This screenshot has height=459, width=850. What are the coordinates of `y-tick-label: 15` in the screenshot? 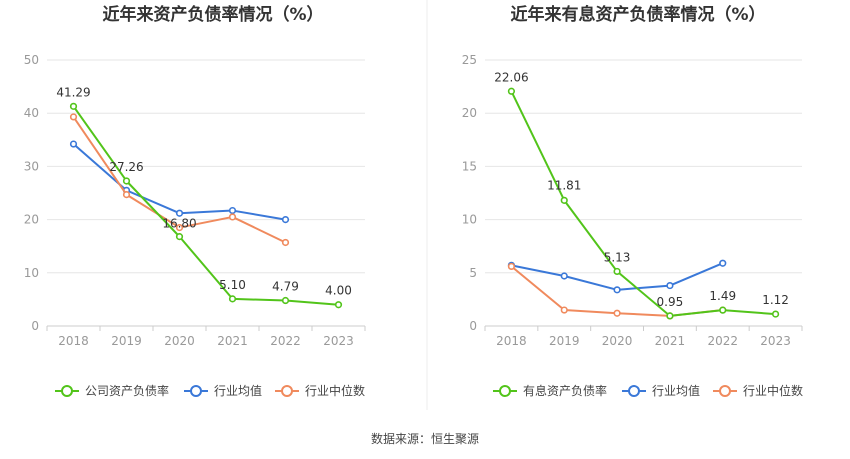 It's located at (469, 166).